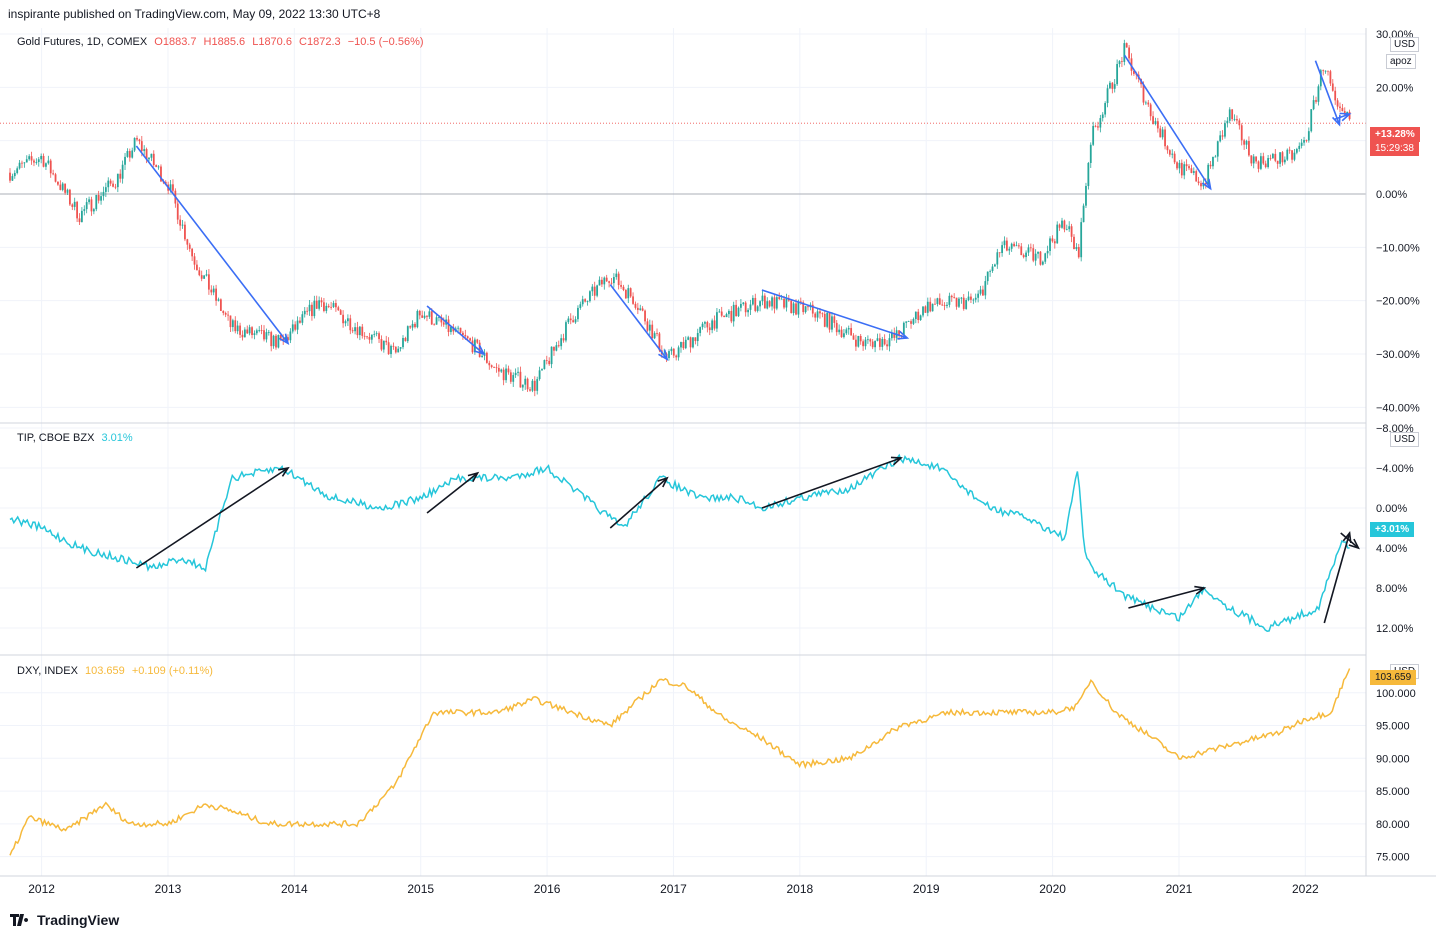 Image resolution: width=1446 pixels, height=938 pixels. I want to click on tip-last-value-tag: +3.01%, so click(1392, 529).